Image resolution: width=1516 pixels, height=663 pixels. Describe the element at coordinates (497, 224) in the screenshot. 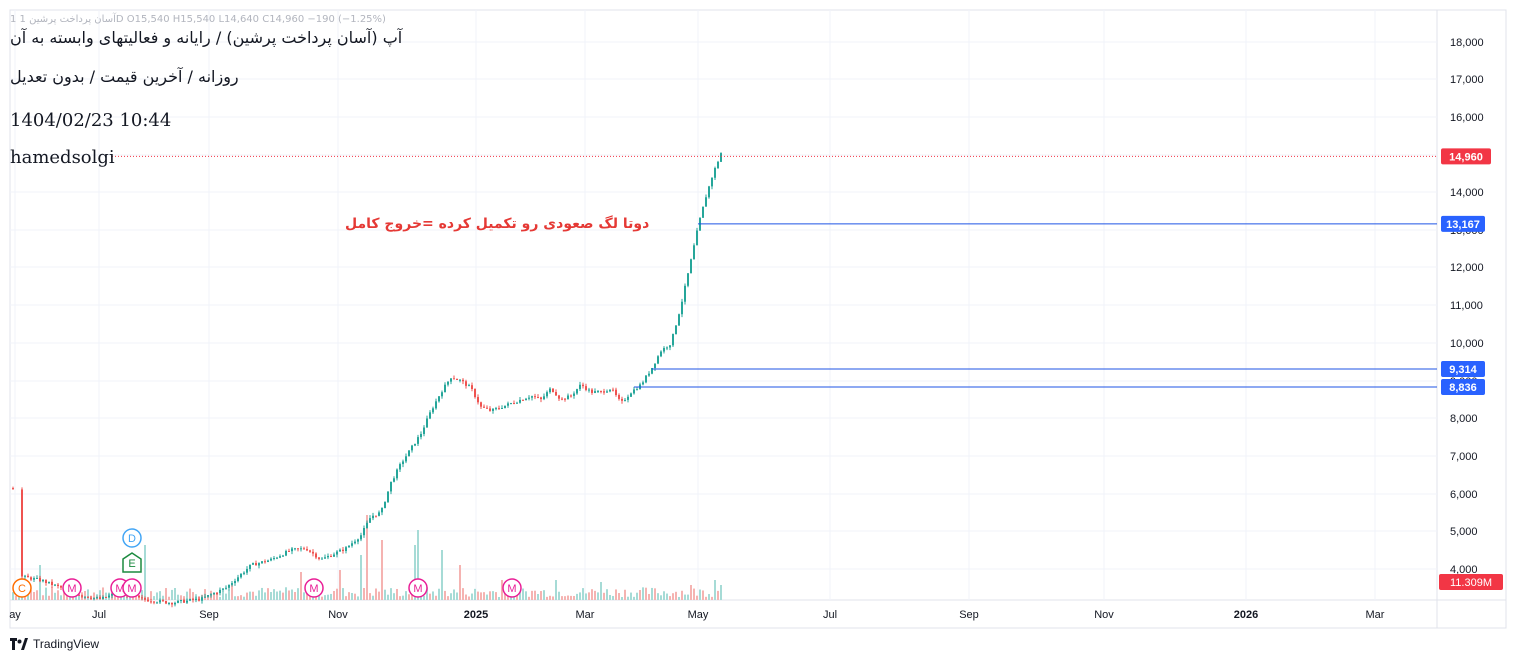

I see `chart-annotation: دوتا لگ صعودی رو تکمیل کرده =خروج کامل` at that location.